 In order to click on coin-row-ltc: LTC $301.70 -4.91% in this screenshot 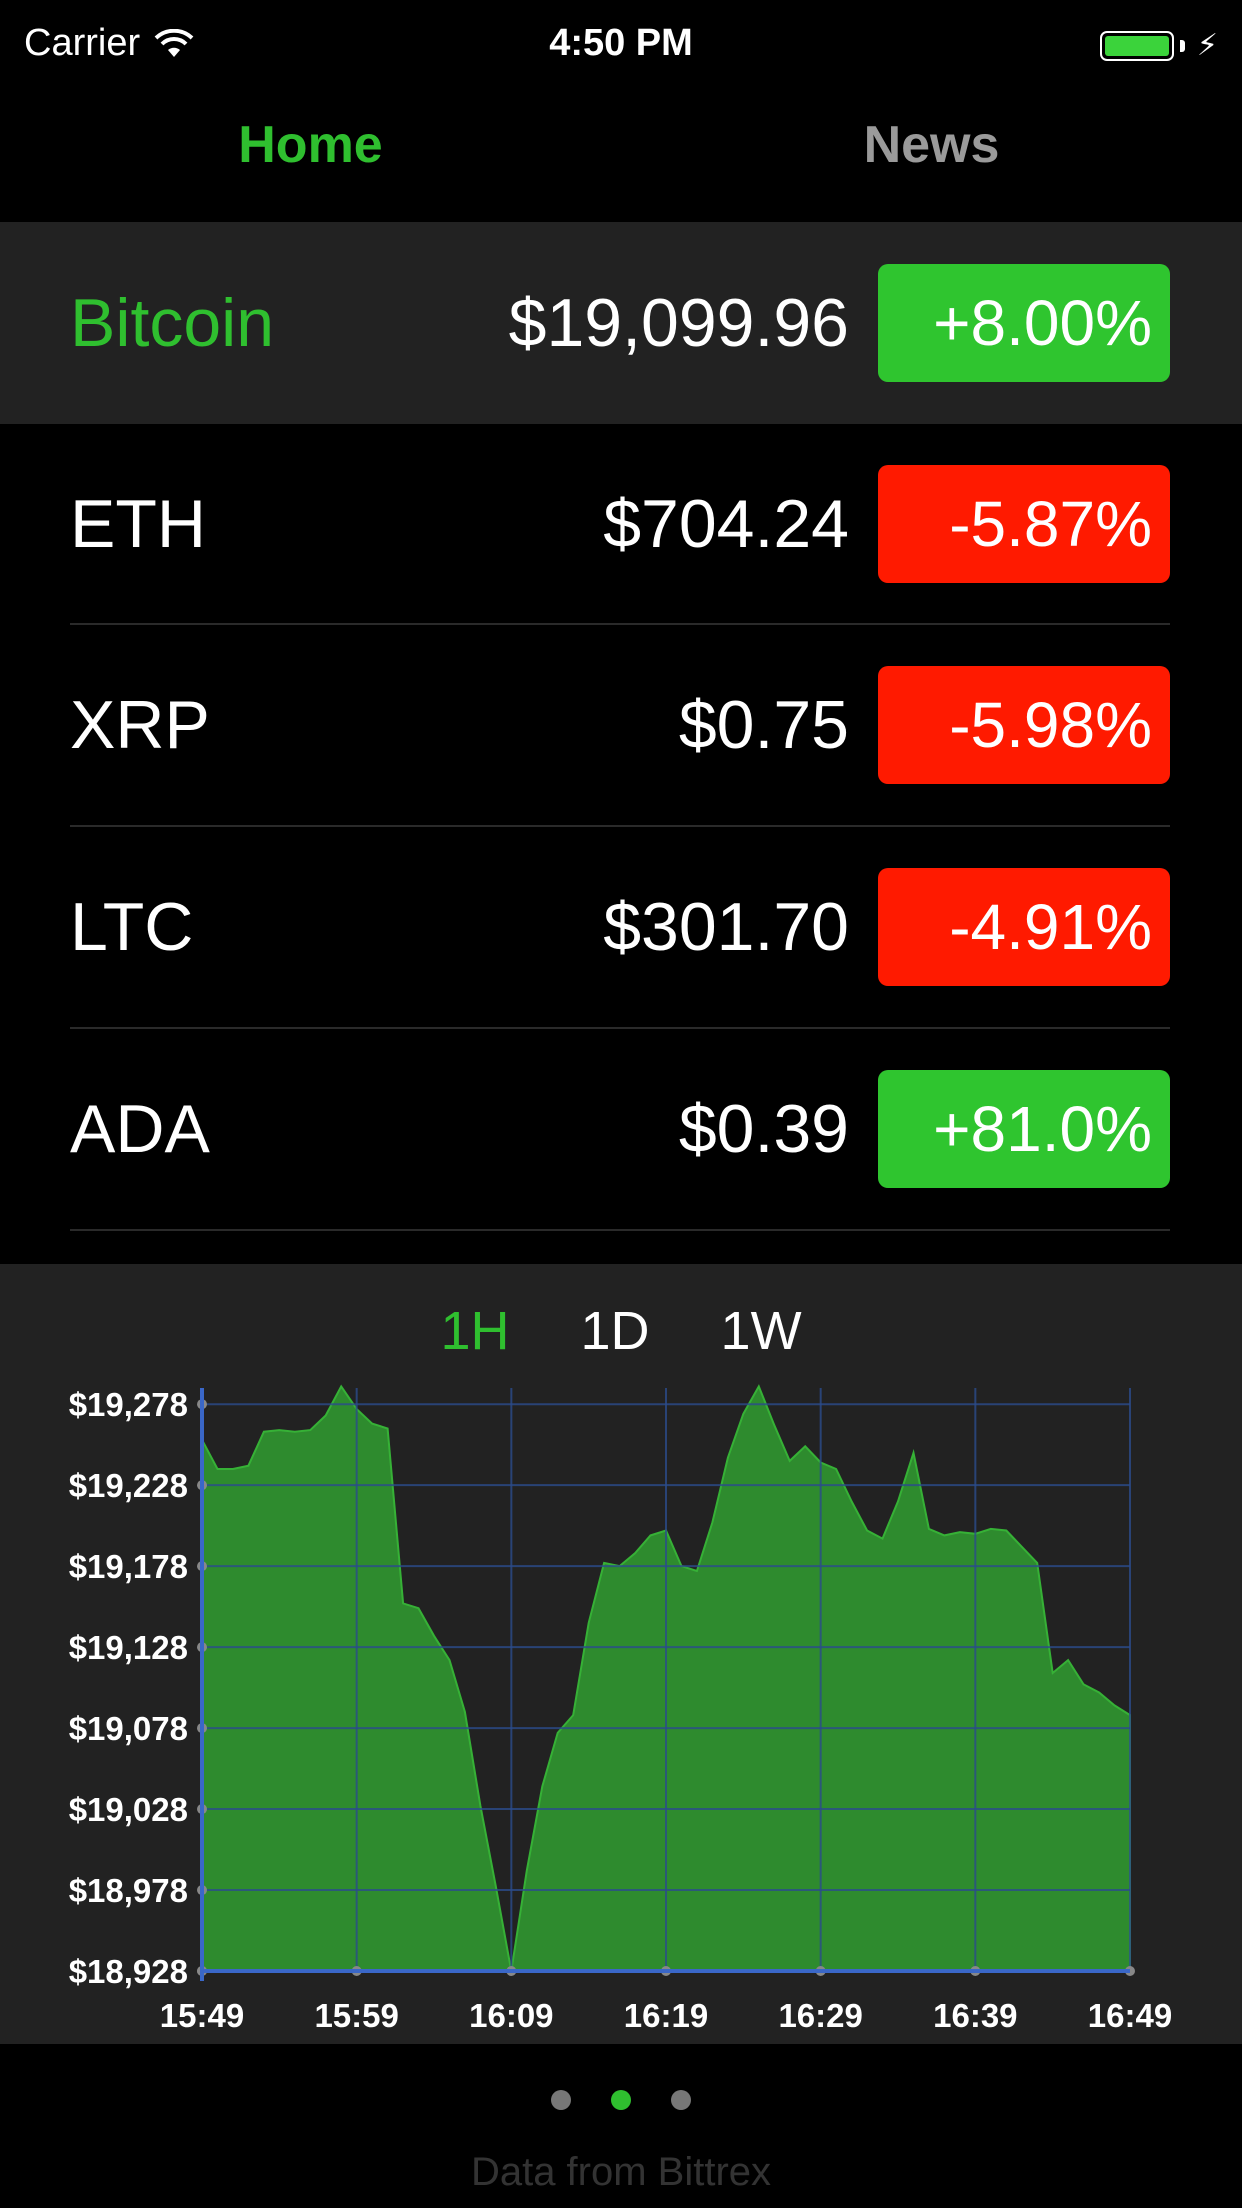, I will do `click(621, 927)`.